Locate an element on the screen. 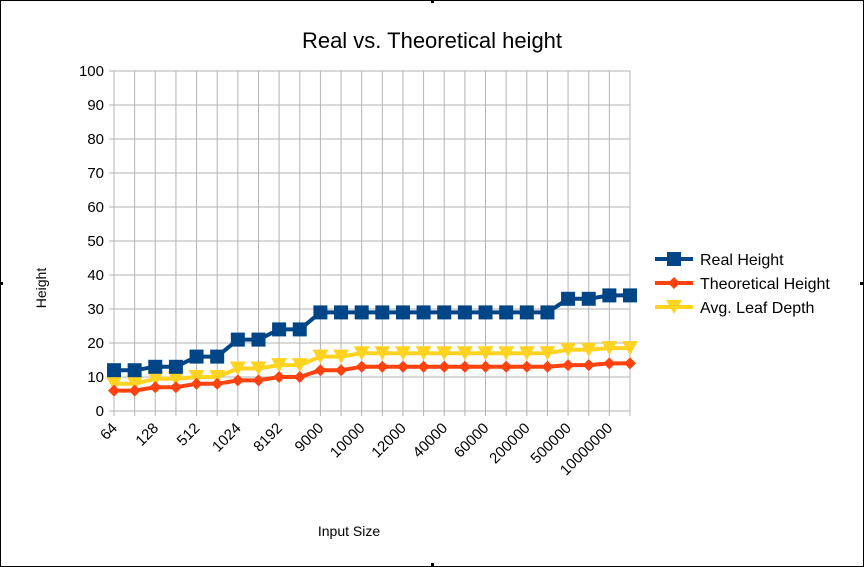 The image size is (864, 567). y-axis-ticks: 0 10 20 30 40 50 60 70 80 90 100 is located at coordinates (91, 241).